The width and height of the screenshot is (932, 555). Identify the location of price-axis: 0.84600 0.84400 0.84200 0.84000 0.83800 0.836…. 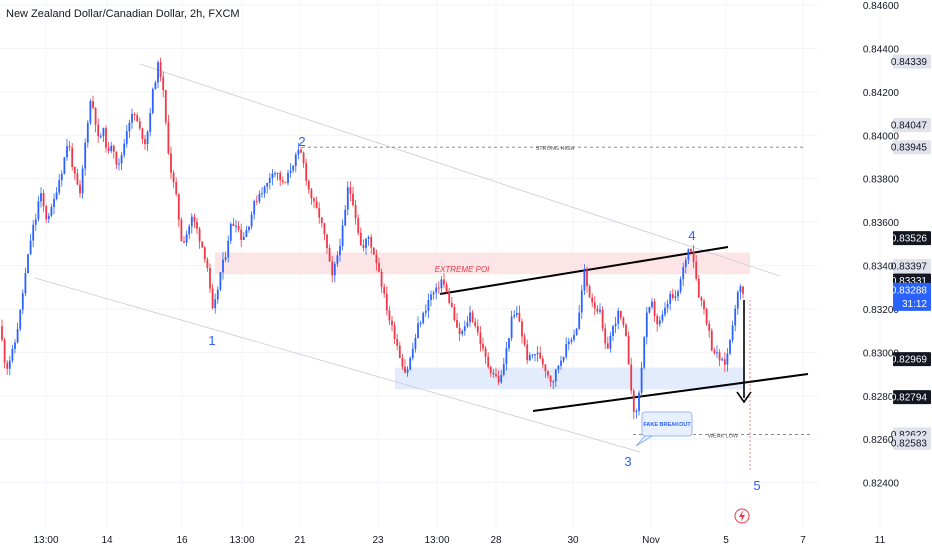
(897, 245).